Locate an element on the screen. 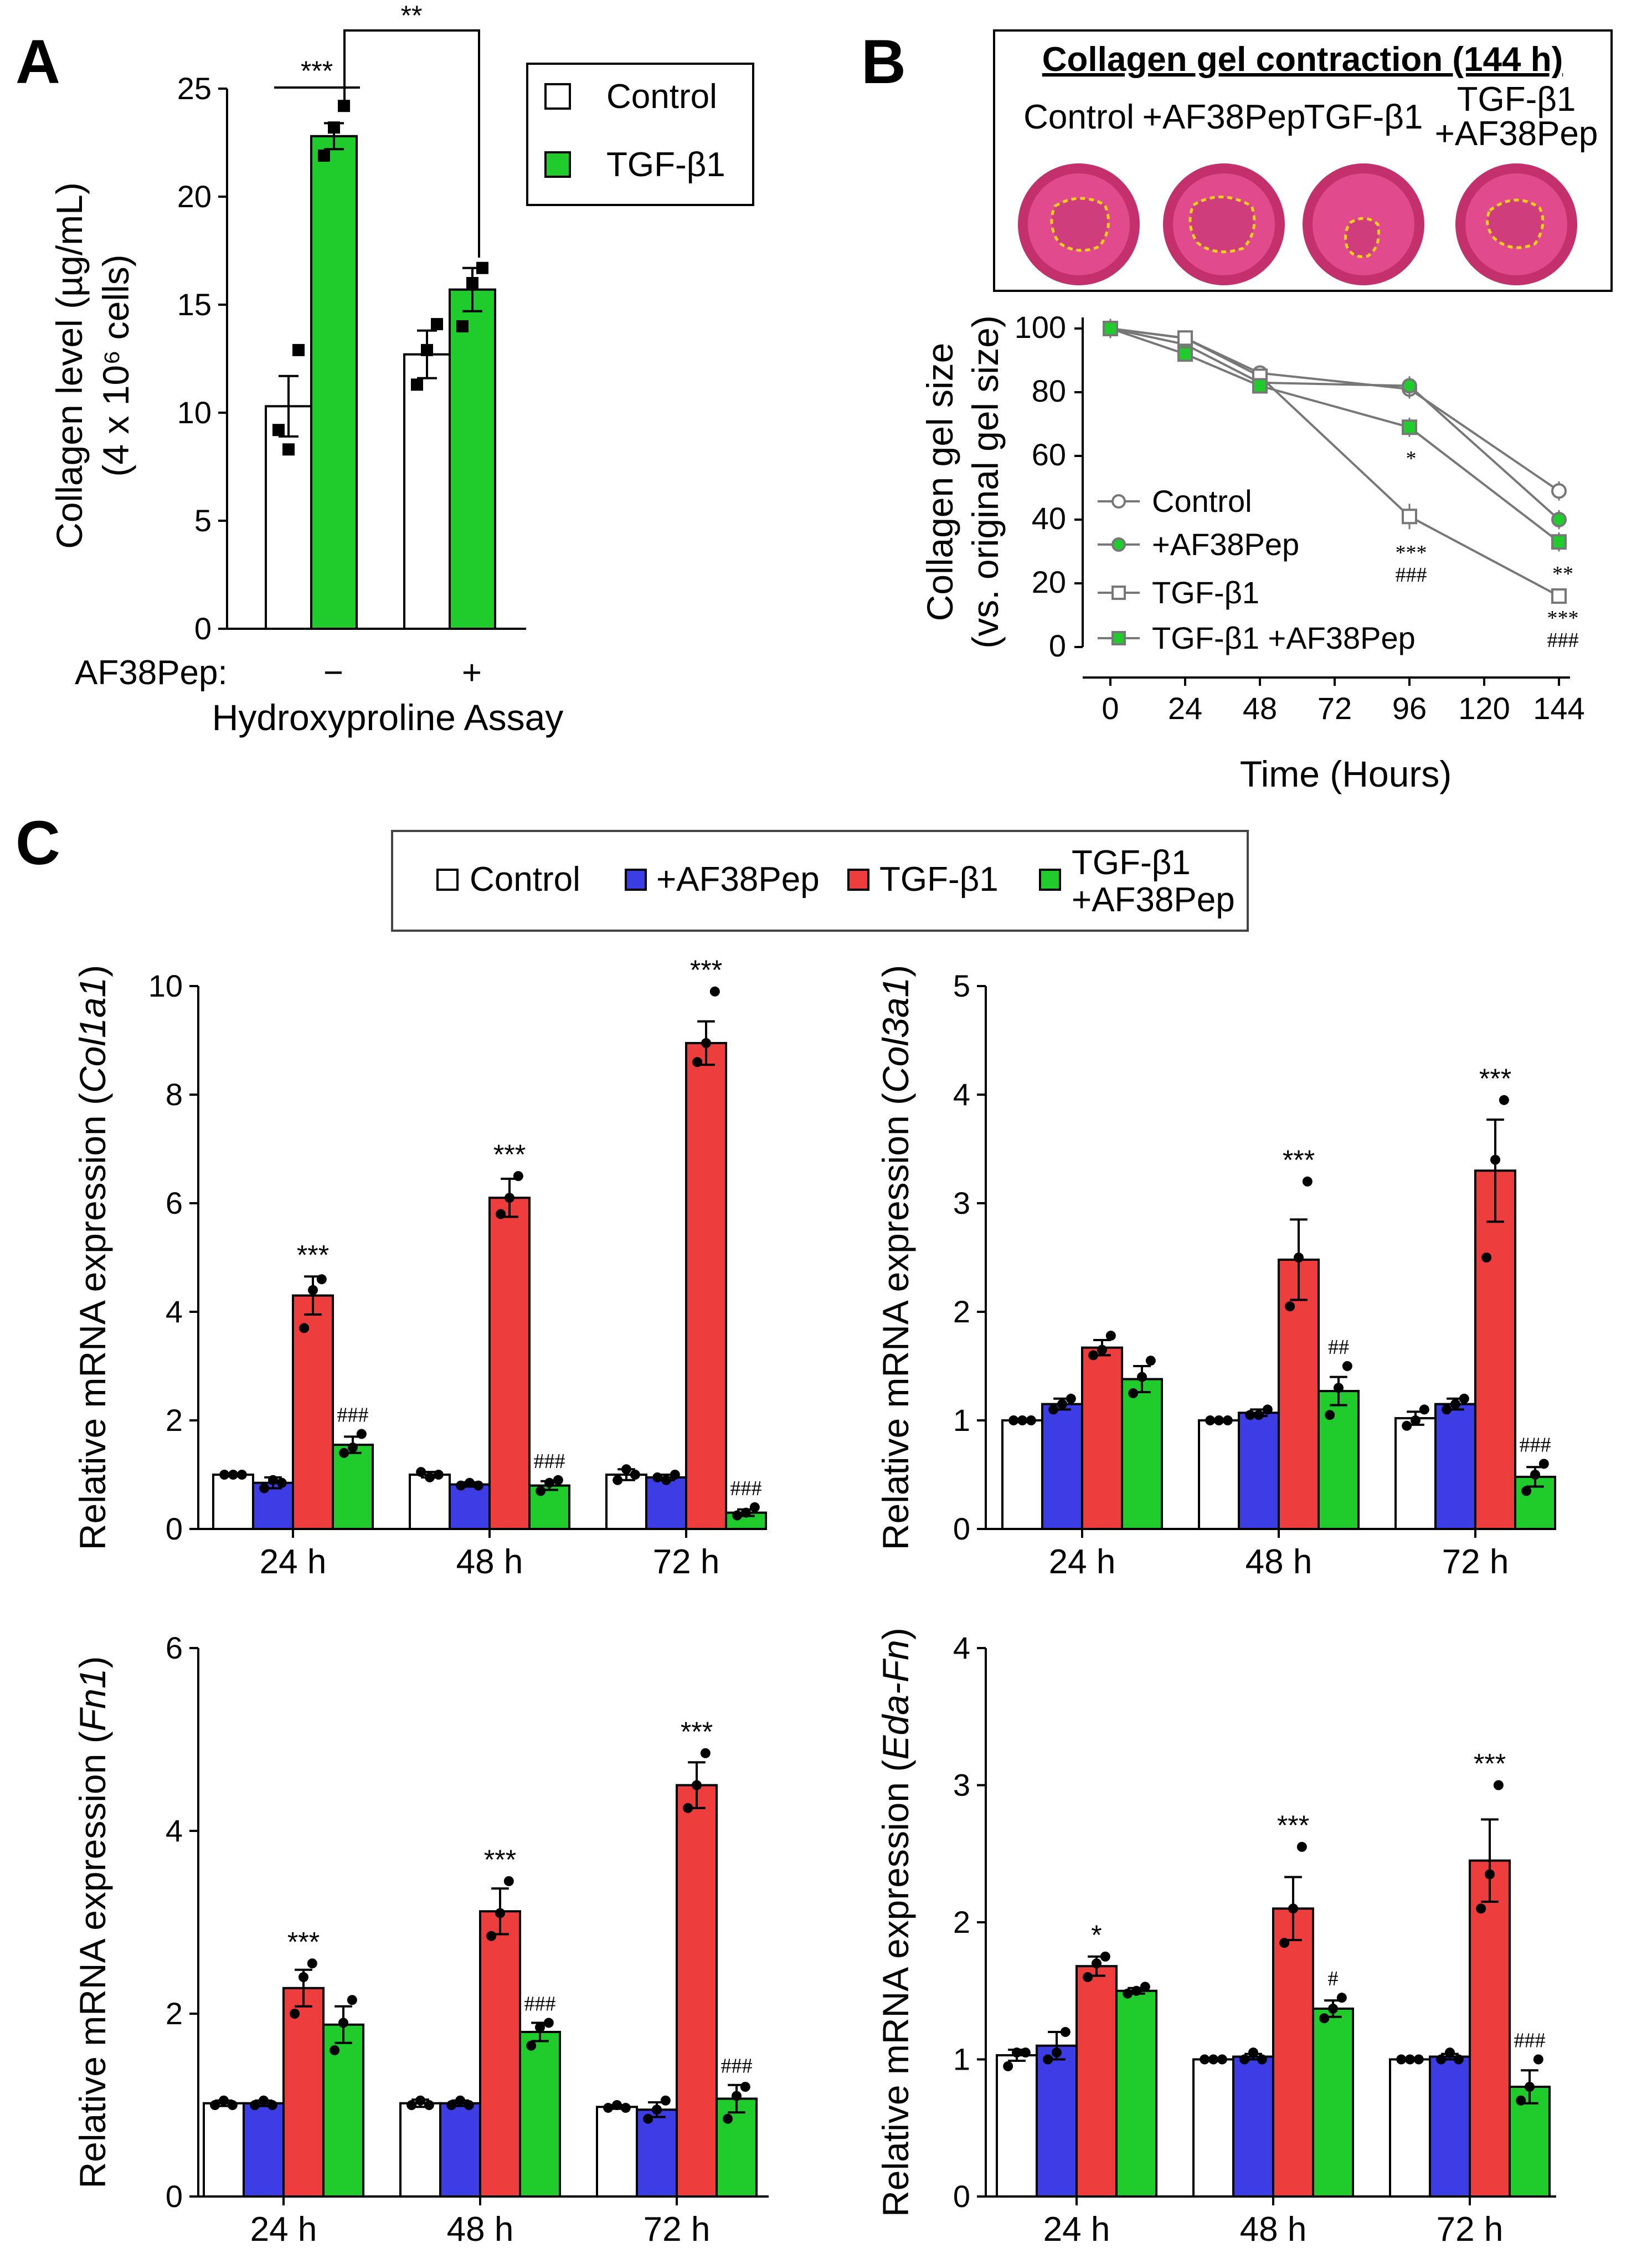  panel-a-treatment-label: AF38Pep: is located at coordinates (151, 673).